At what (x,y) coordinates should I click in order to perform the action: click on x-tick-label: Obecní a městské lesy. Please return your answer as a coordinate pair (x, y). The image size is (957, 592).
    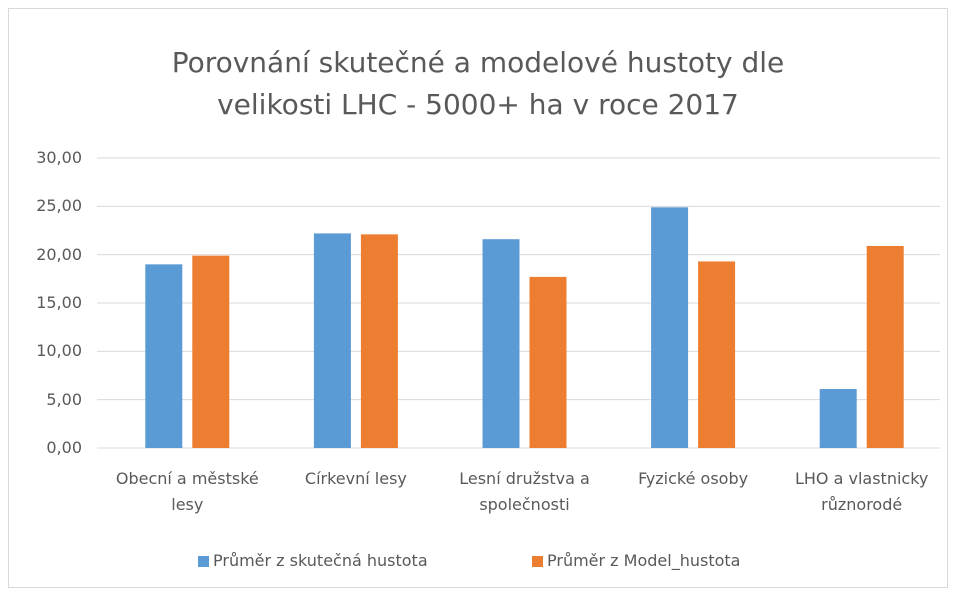
    Looking at the image, I should click on (187, 491).